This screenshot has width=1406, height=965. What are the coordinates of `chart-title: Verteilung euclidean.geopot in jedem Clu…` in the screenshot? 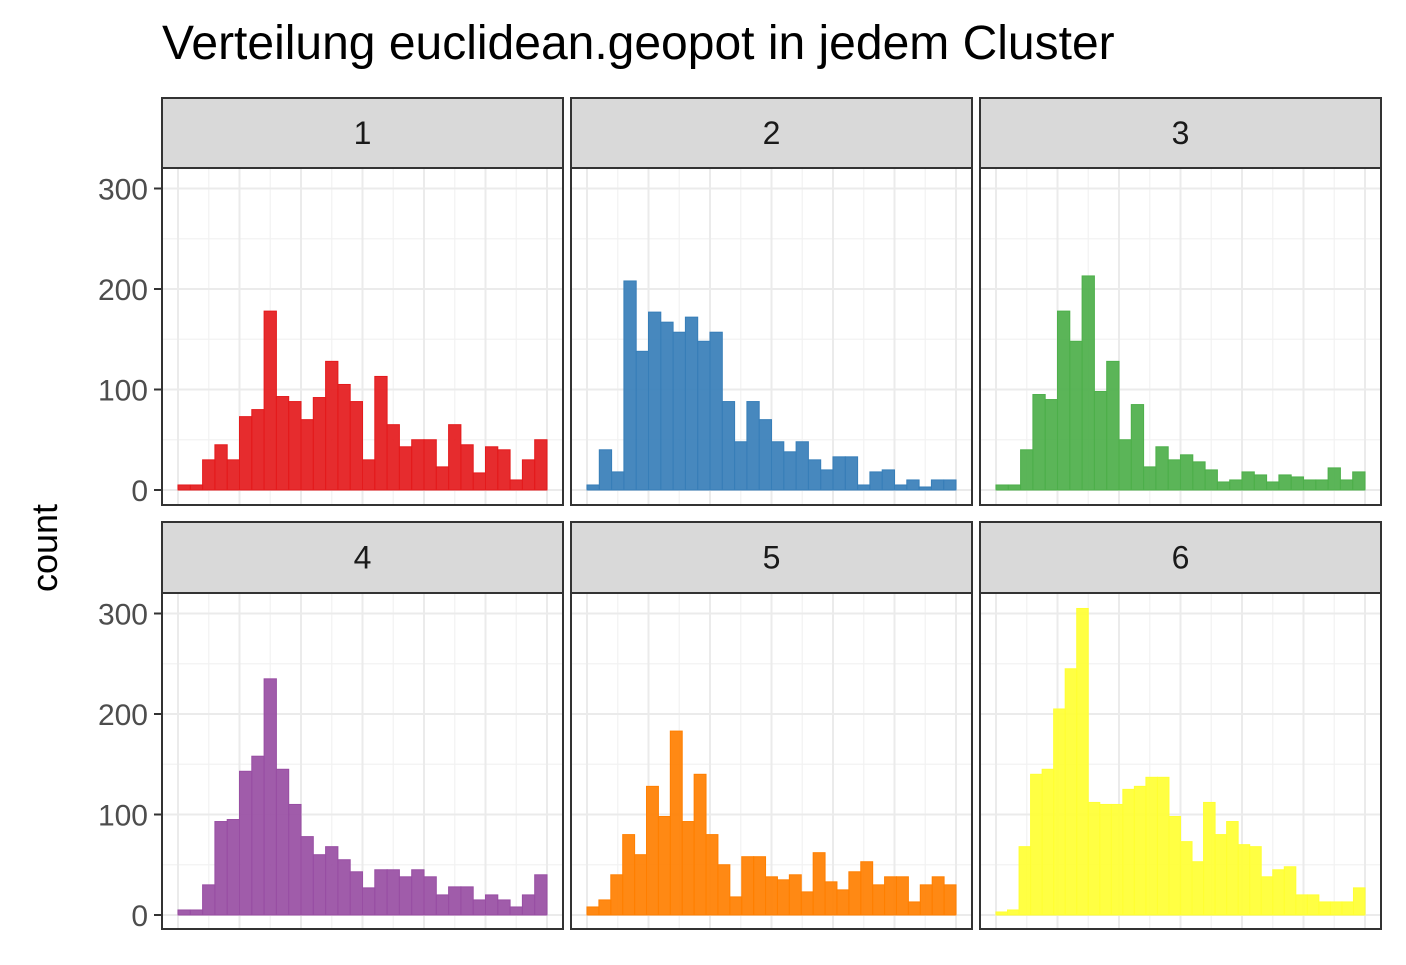 It's located at (638, 43).